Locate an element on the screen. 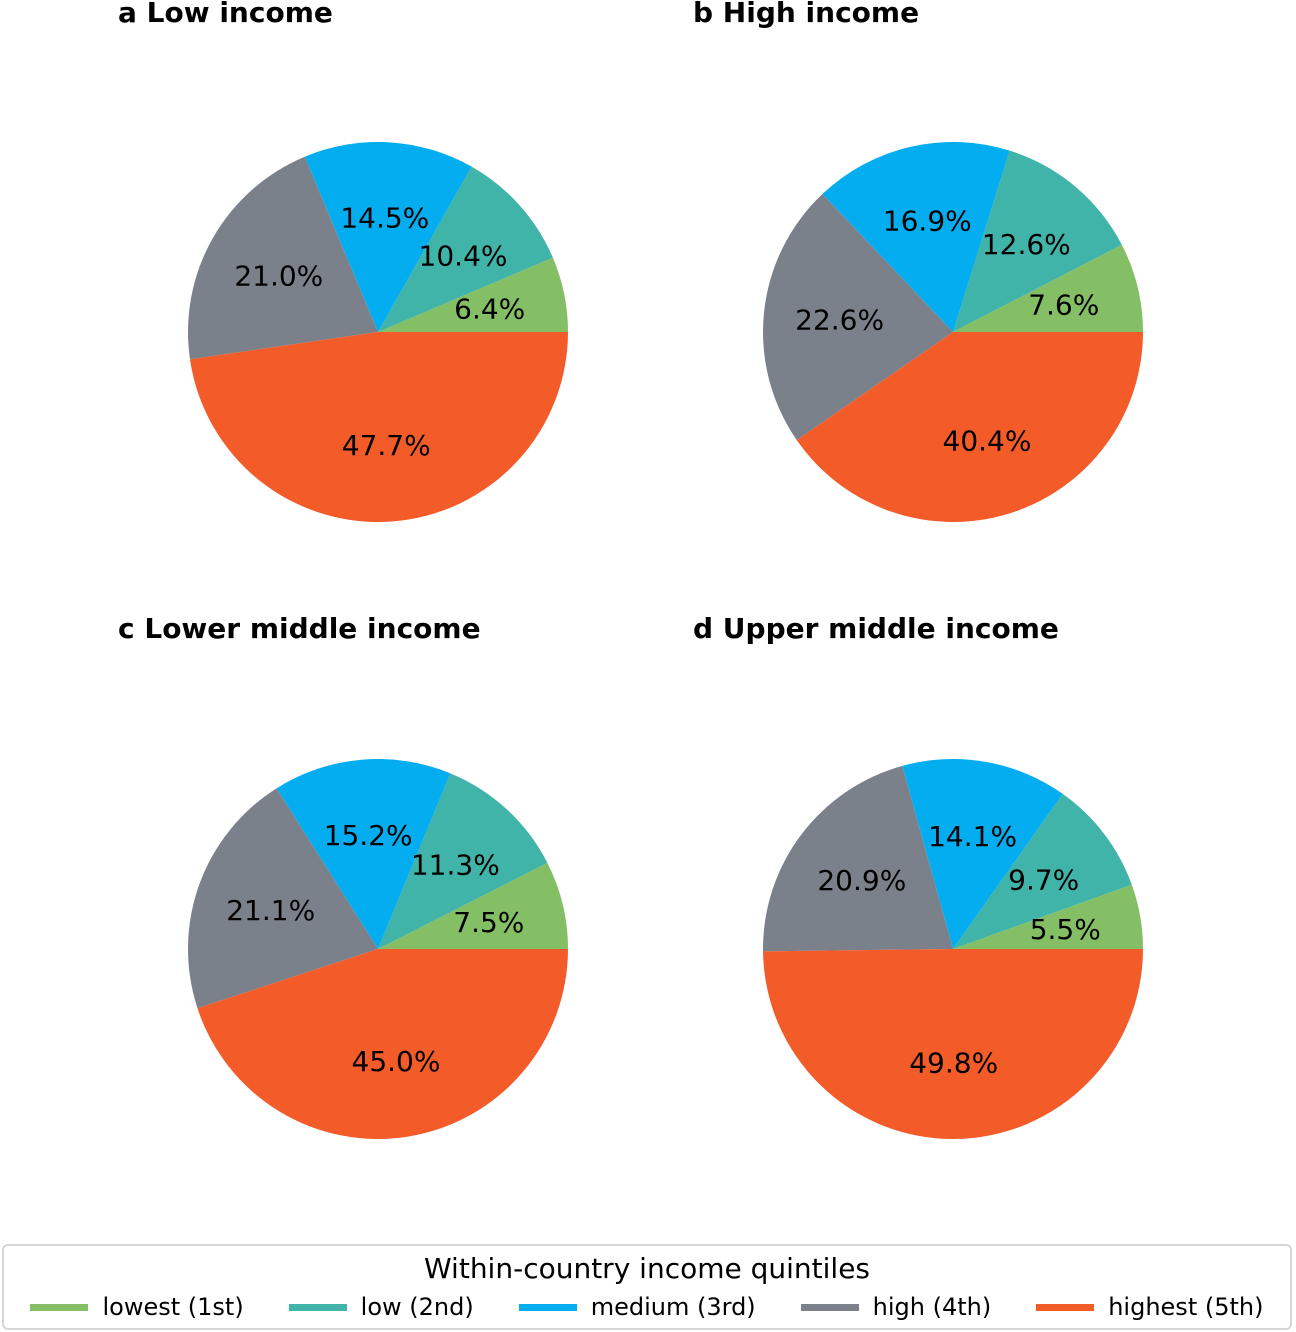  legend-swatch-lowest is located at coordinates (59, 1307).